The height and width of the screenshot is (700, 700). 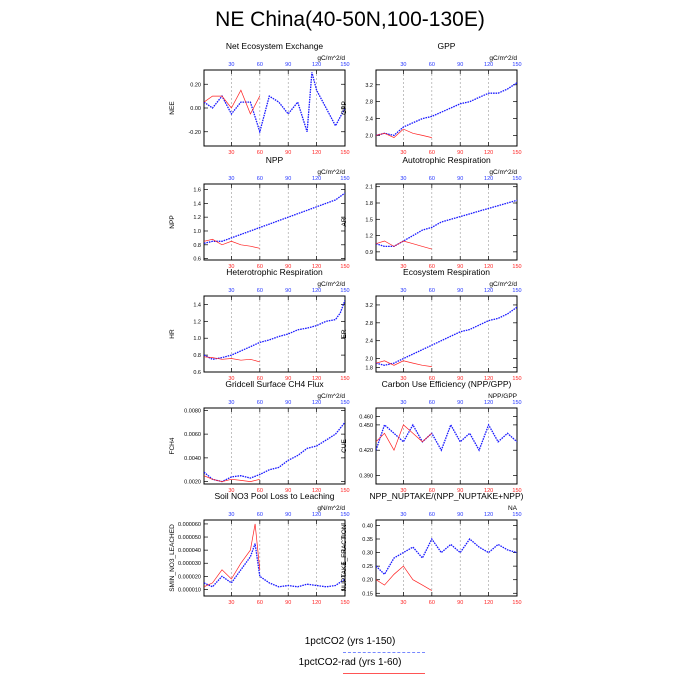 What do you see at coordinates (384, 673) in the screenshot?
I see `legend-line-1pctco2-rad` at bounding box center [384, 673].